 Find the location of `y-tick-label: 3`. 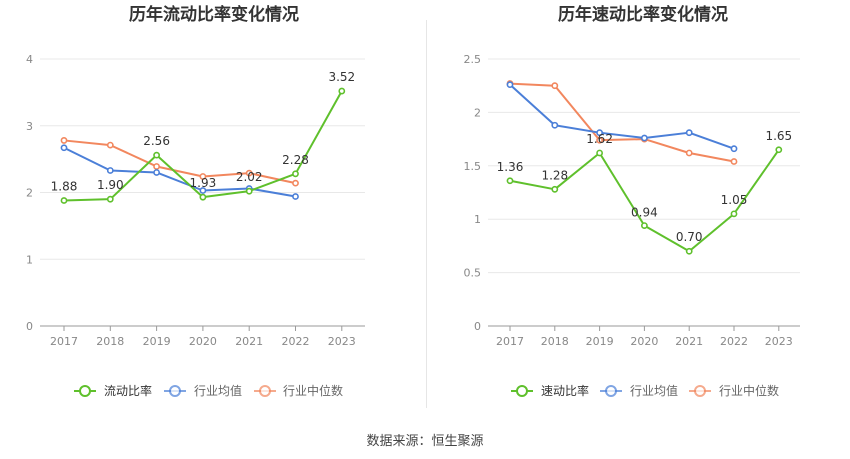

y-tick-label: 3 is located at coordinates (29, 126).